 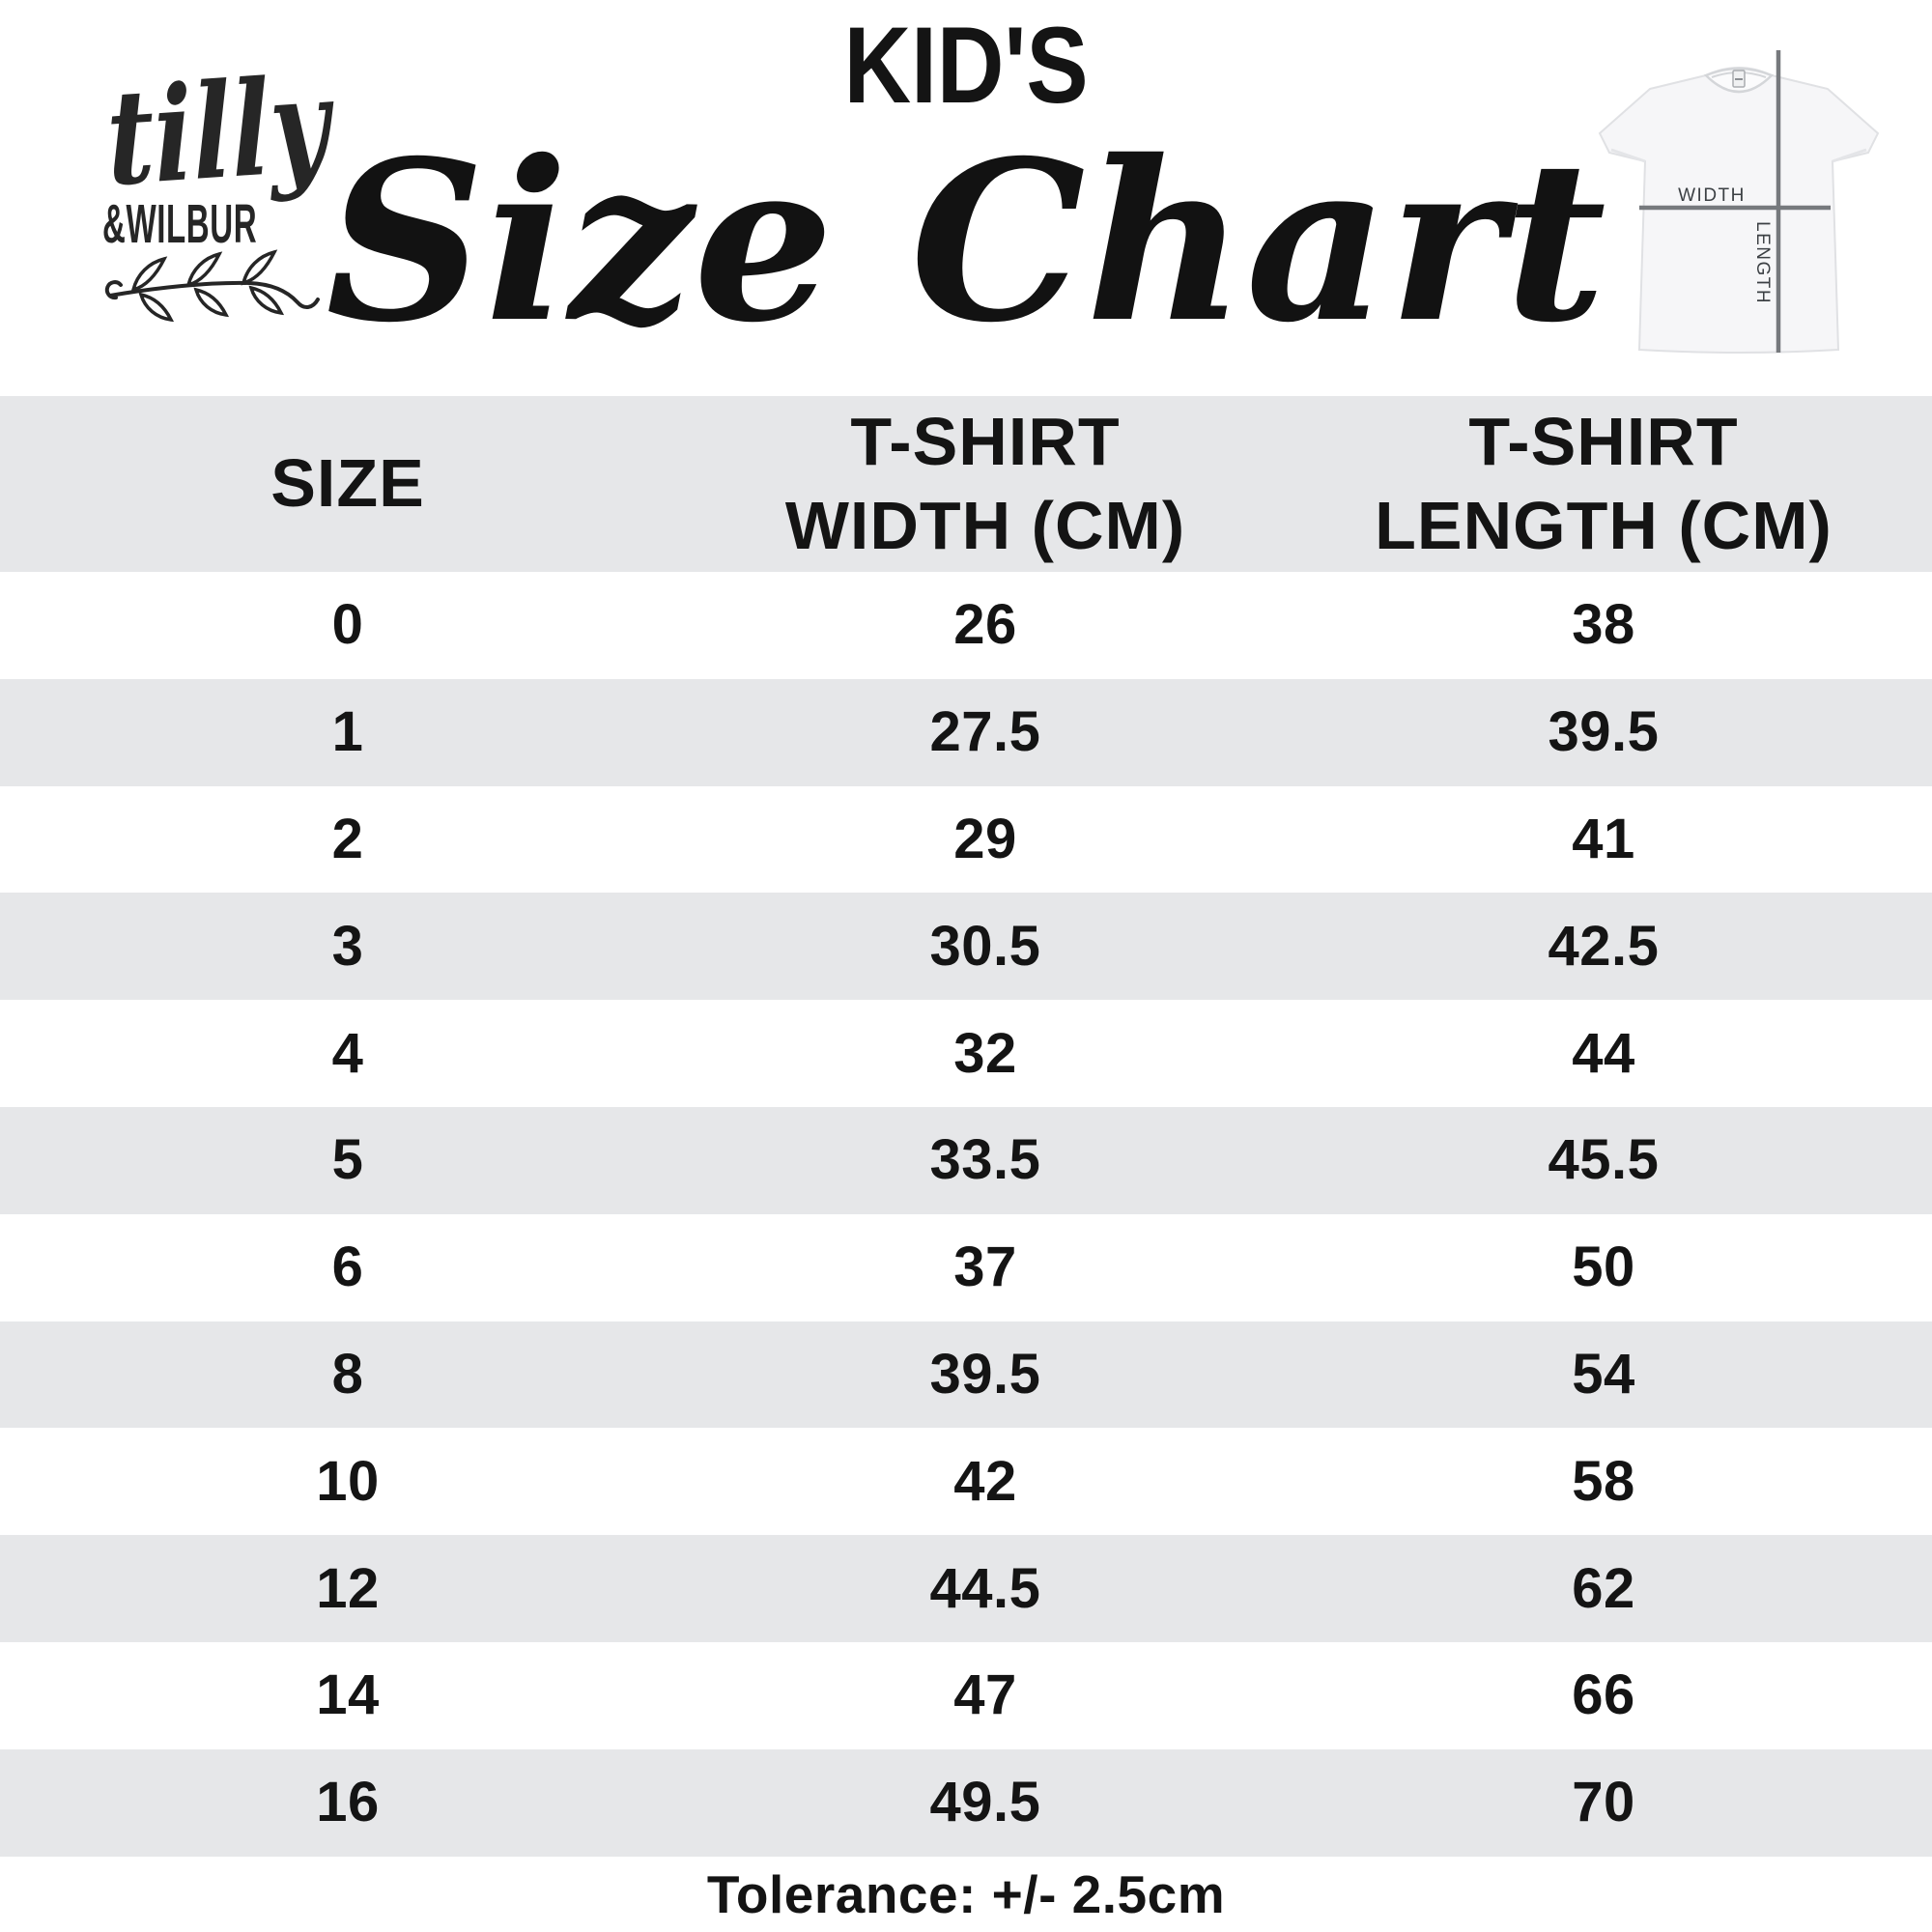 What do you see at coordinates (1603, 1481) in the screenshot?
I see `length-cell: 58` at bounding box center [1603, 1481].